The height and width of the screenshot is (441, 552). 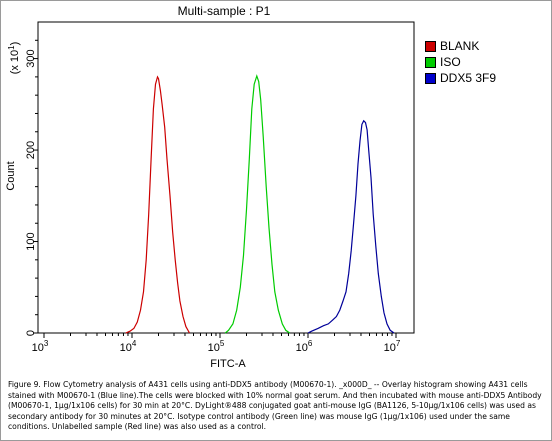 What do you see at coordinates (224, 11) in the screenshot?
I see `chart-title: Multi-sample : P1` at bounding box center [224, 11].